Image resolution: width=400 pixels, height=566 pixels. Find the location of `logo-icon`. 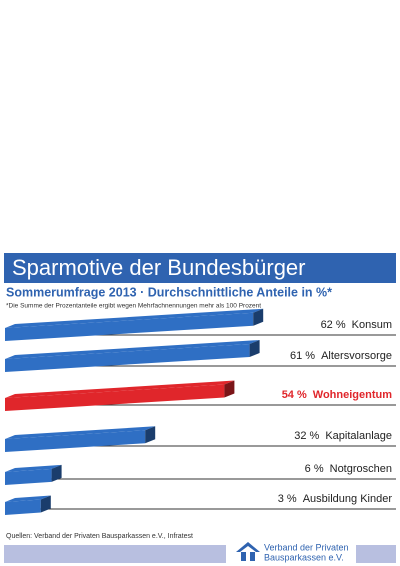

logo-icon is located at coordinates (248, 551).